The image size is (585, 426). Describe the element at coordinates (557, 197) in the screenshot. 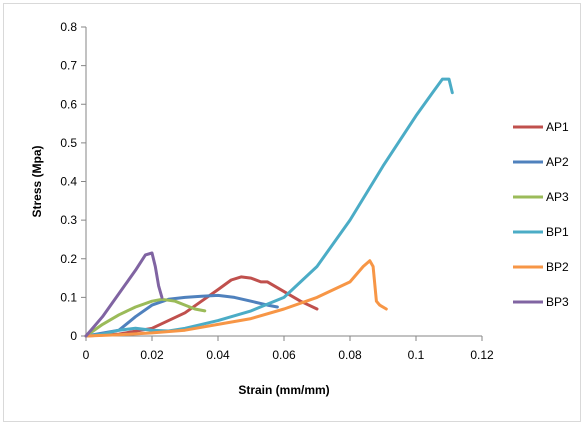

I see `legend-label-ap3: AP3` at that location.